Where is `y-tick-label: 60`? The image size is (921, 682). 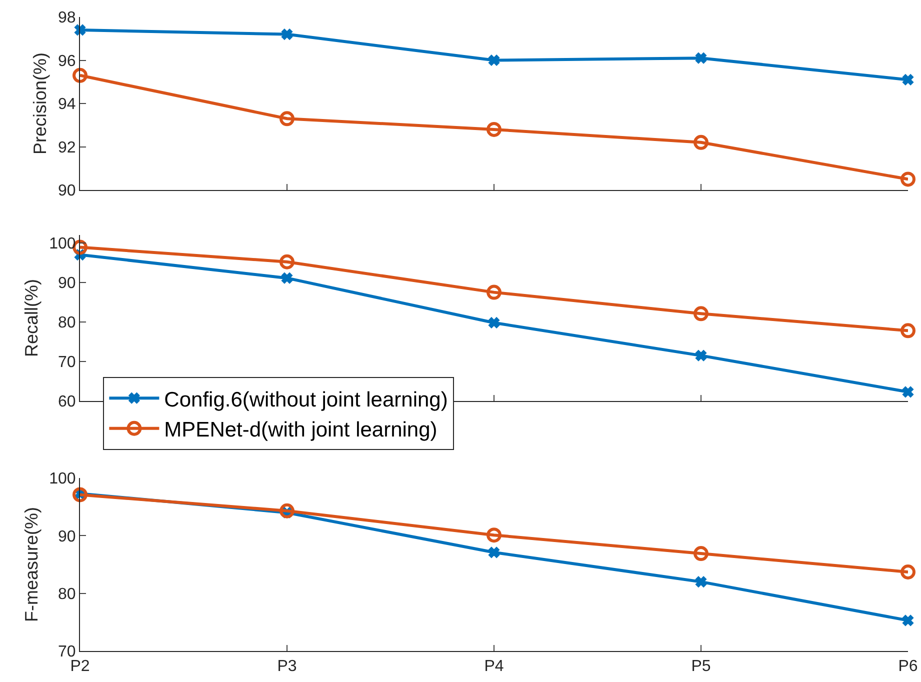 y-tick-label: 60 is located at coordinates (67, 402).